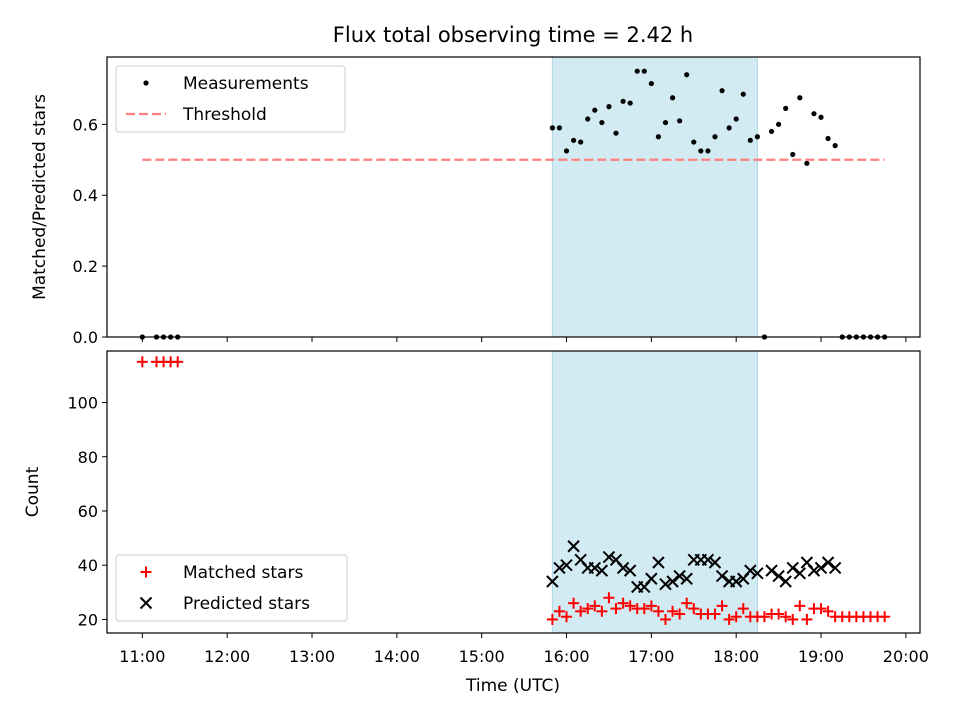 This screenshot has height=720, width=960. Describe the element at coordinates (88, 565) in the screenshot. I see `bottom-y-tick-label: 40` at that location.